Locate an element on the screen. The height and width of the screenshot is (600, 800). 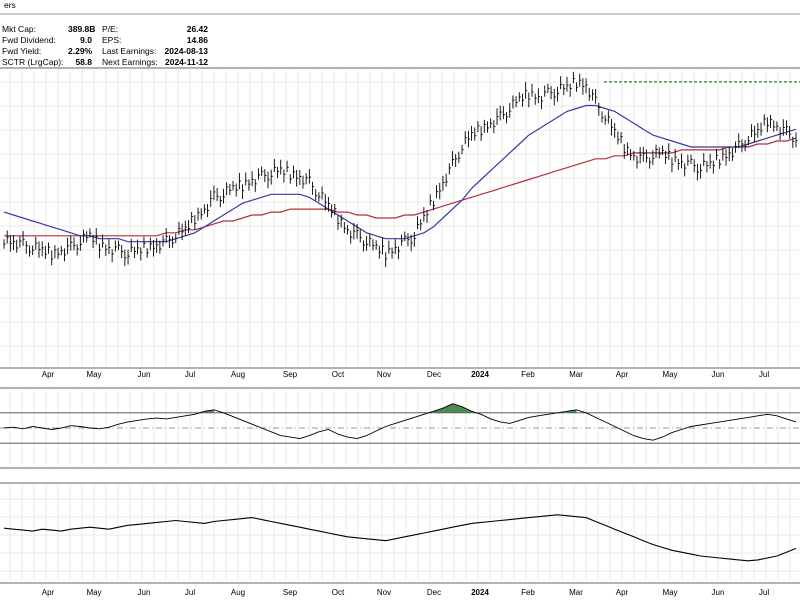
price-x-tick-label: Jul is located at coordinates (764, 374).